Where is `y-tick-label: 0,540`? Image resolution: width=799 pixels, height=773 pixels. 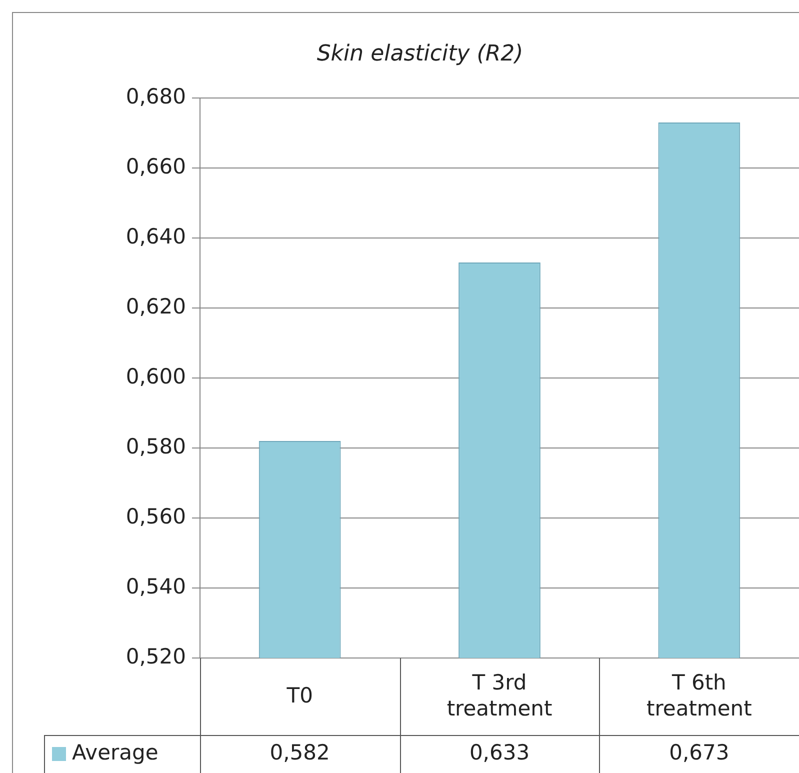
y-tick-label: 0,540 is located at coordinates (156, 586).